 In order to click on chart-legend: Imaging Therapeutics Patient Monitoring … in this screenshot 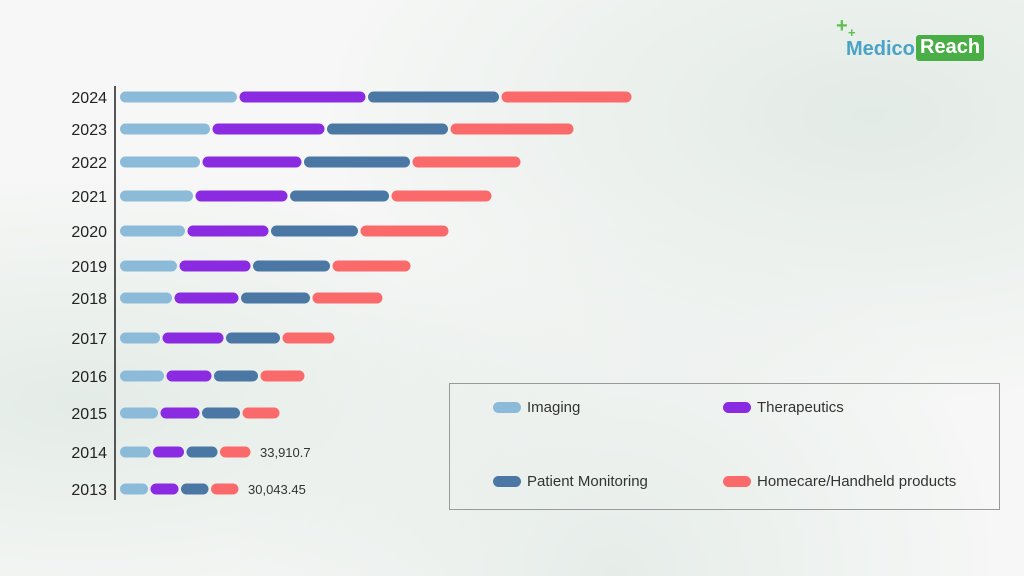, I will do `click(724, 446)`.